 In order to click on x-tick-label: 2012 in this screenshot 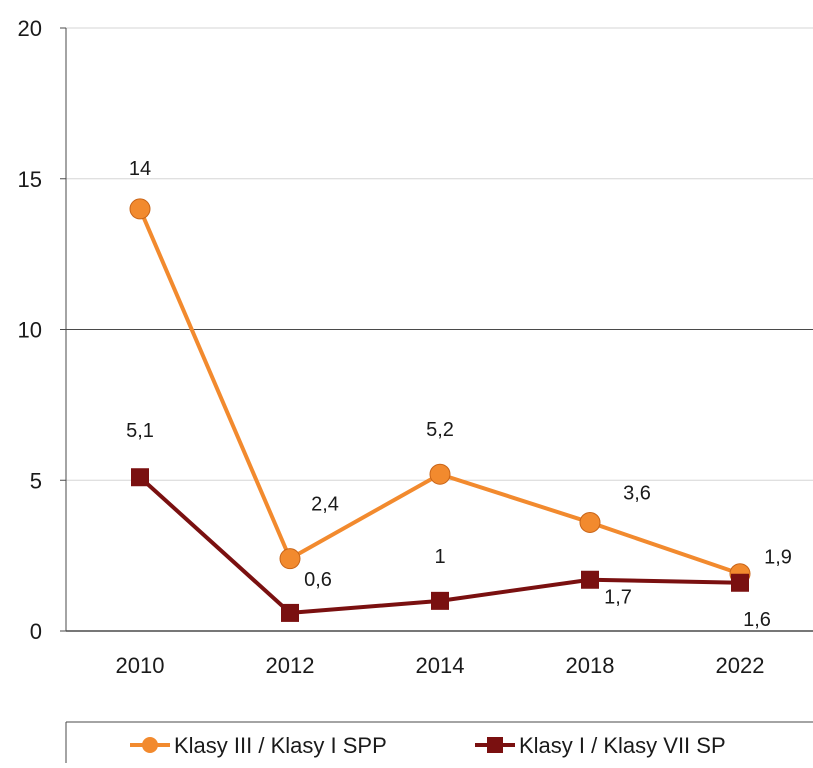, I will do `click(290, 665)`.